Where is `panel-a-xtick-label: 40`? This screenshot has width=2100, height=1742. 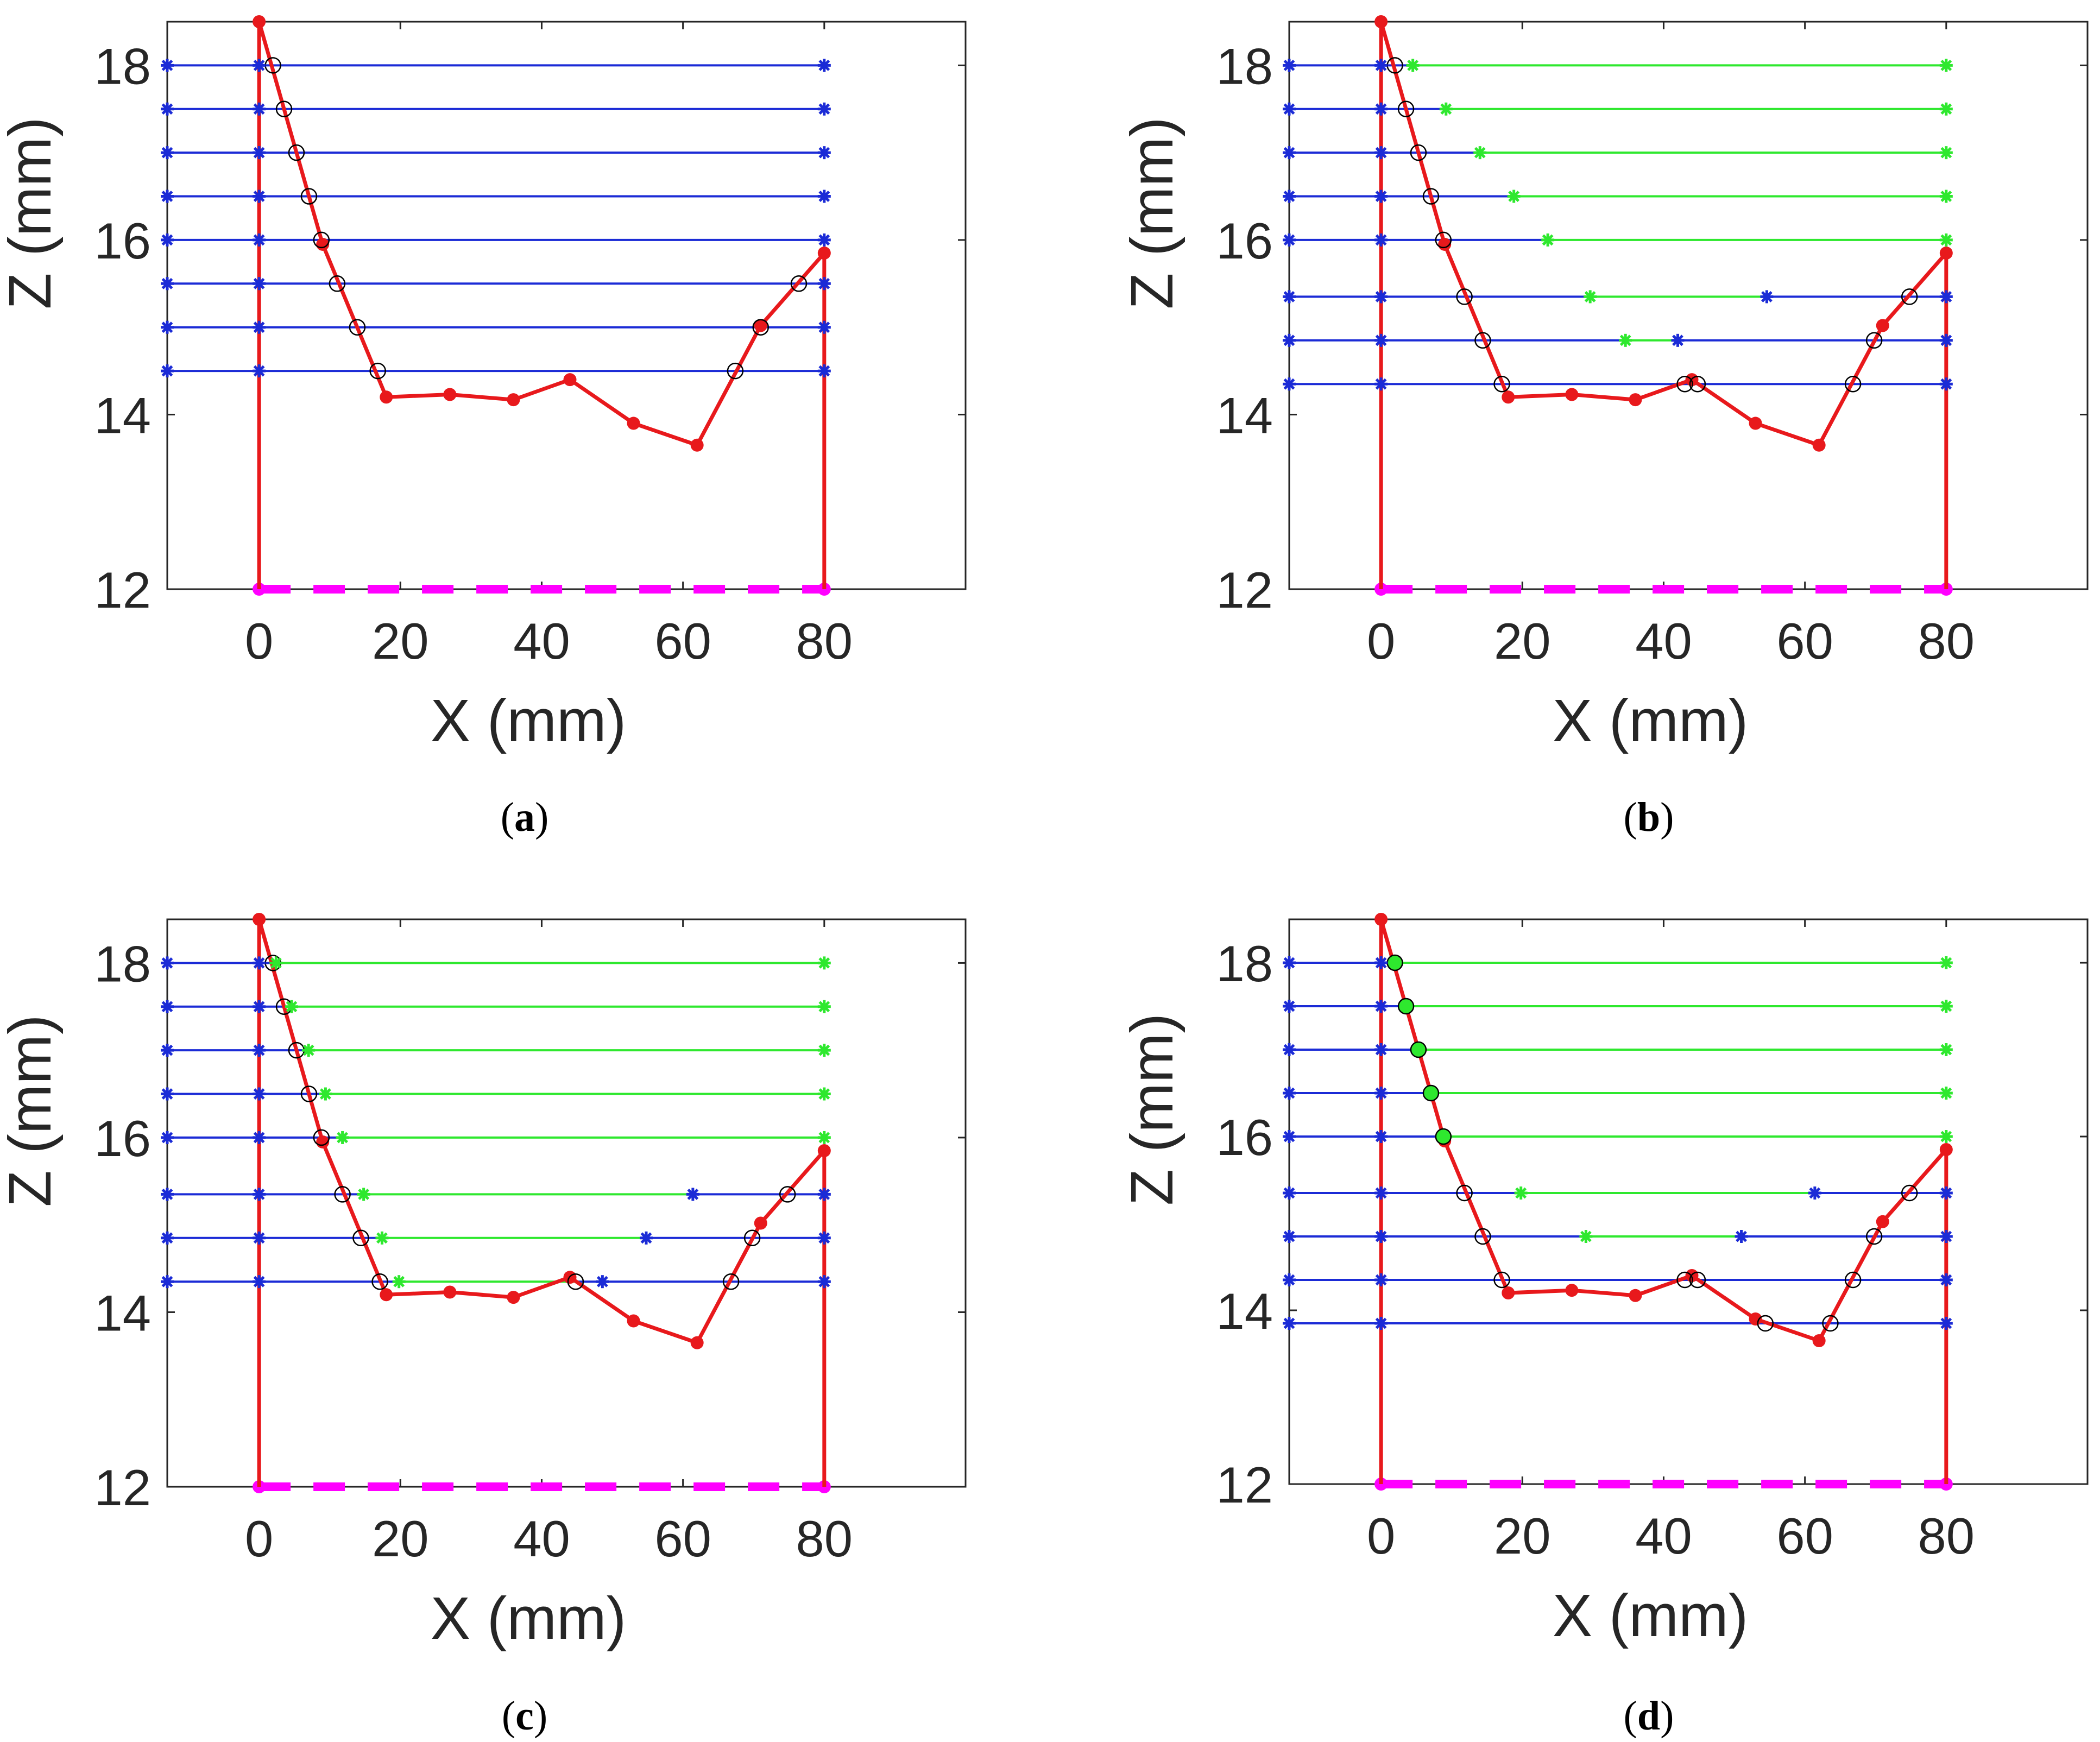
panel-a-xtick-label: 40 is located at coordinates (541, 641).